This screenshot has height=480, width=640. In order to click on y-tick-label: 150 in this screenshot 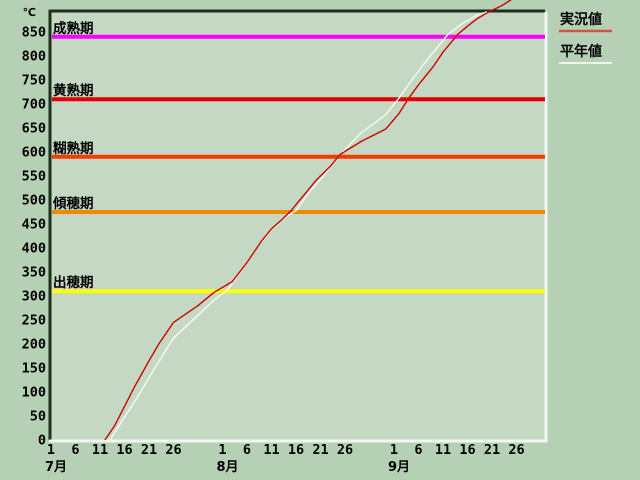, I will do `click(34, 369)`.